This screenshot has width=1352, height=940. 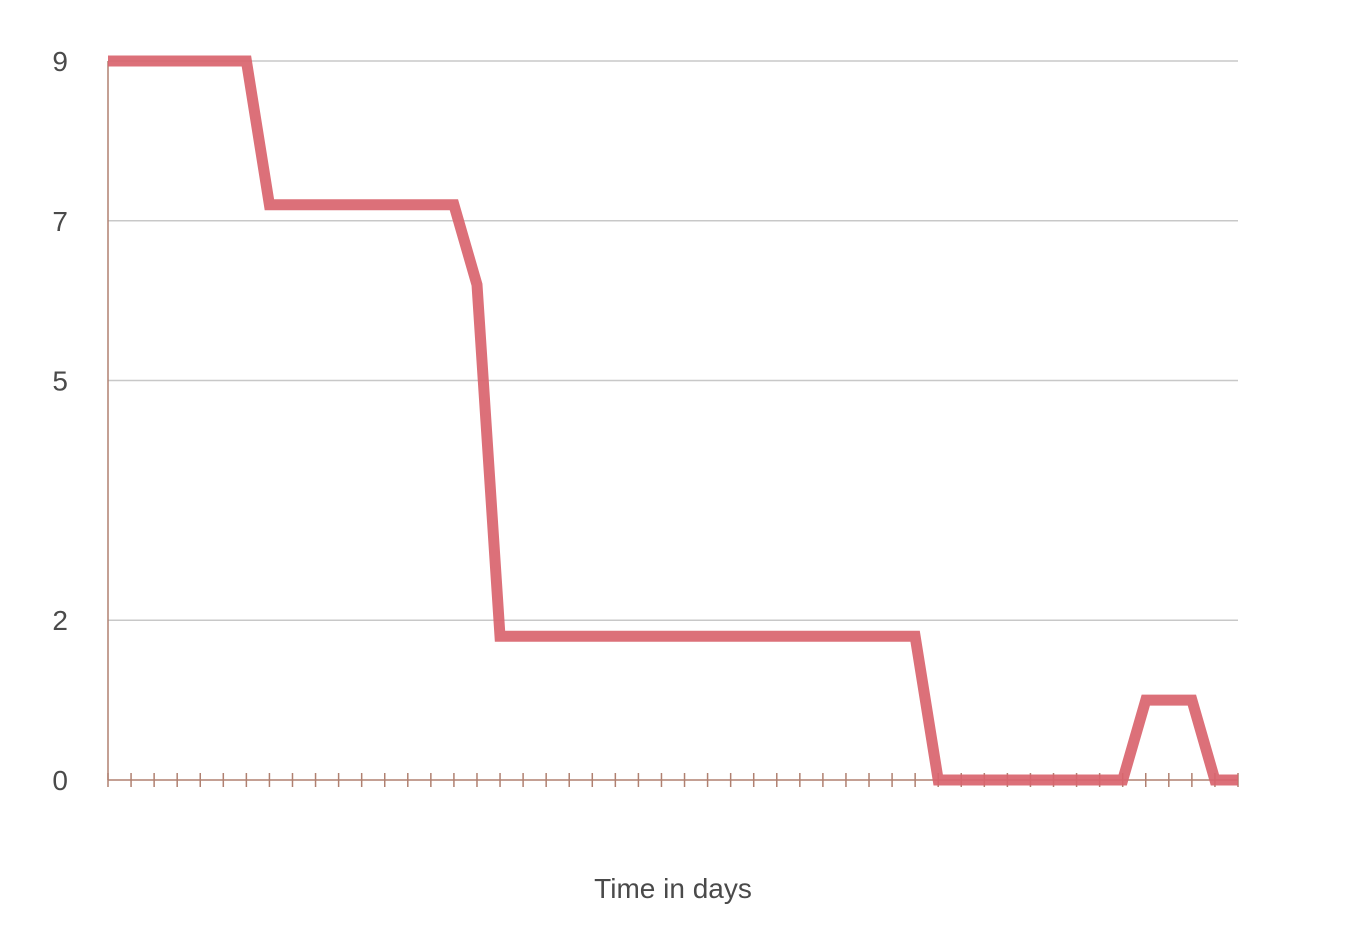 I want to click on y-tick-labels: 0 2 5 7 9, so click(x=60, y=421).